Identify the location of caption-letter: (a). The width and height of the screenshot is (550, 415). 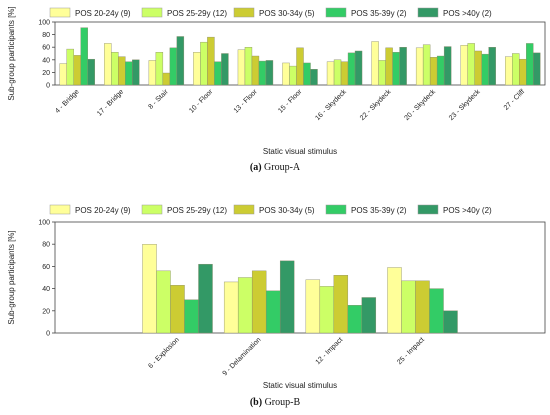
(257, 167).